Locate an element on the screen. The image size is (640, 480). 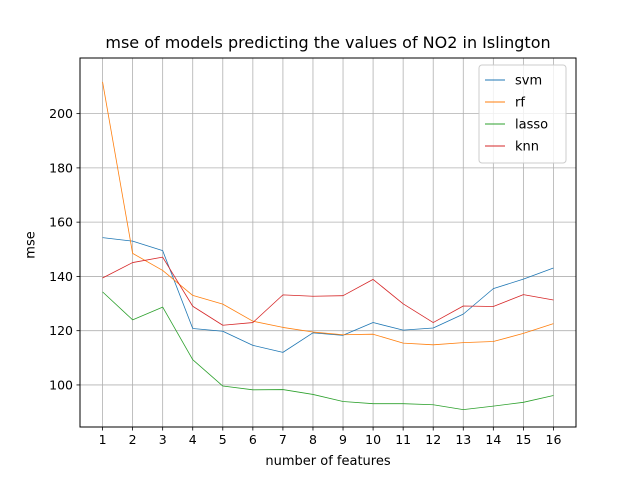
x-tick-label: 5 is located at coordinates (223, 439).